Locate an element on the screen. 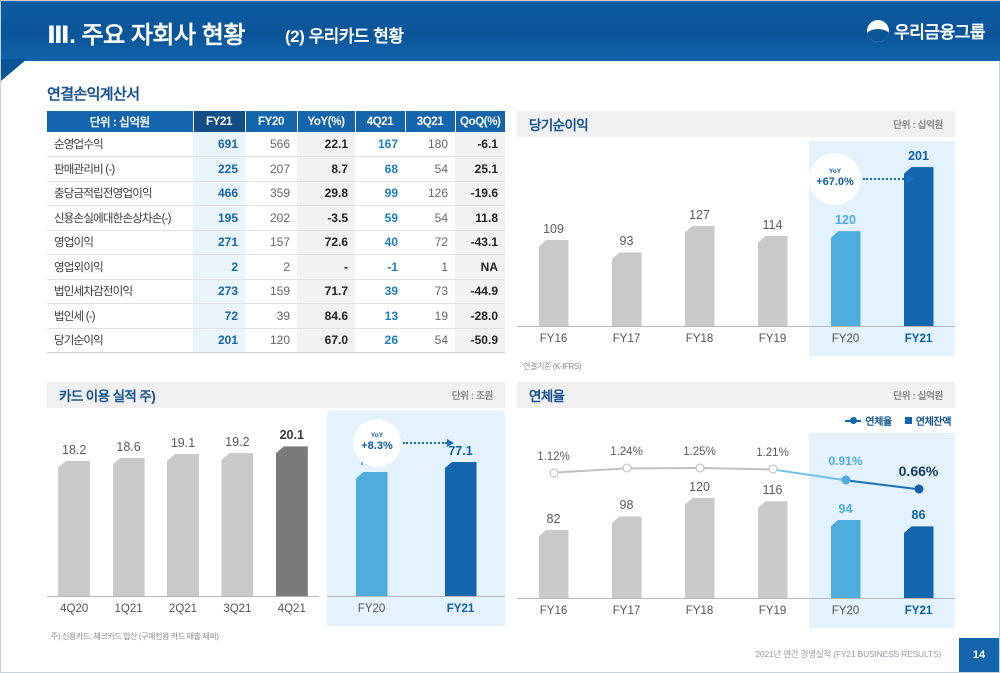 The height and width of the screenshot is (673, 1000). cell-q3_21: 72 is located at coordinates (430, 242).